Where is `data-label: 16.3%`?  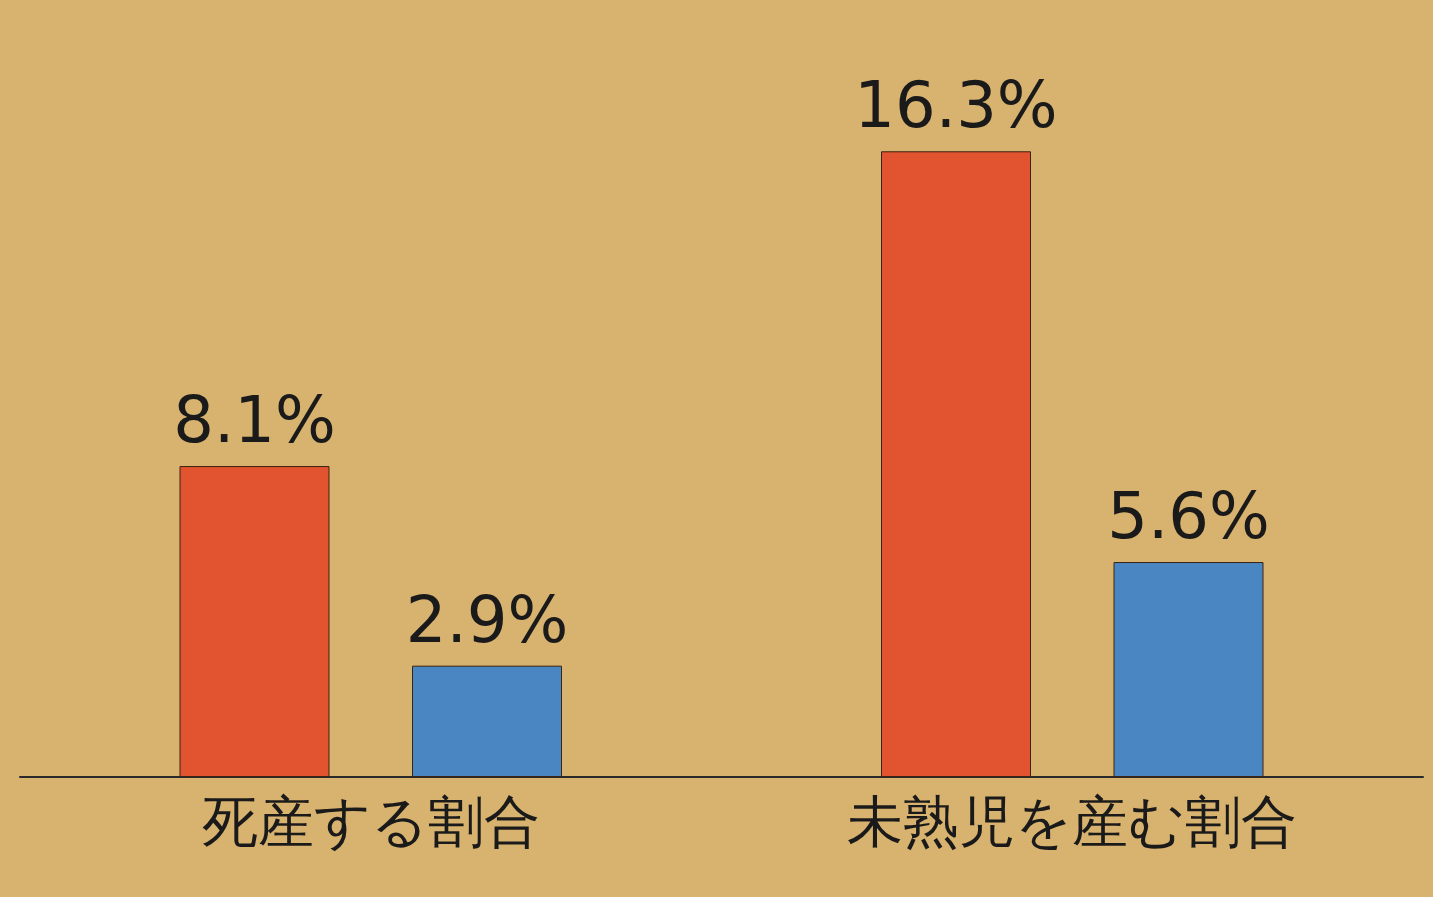
data-label: 16.3% is located at coordinates (956, 105).